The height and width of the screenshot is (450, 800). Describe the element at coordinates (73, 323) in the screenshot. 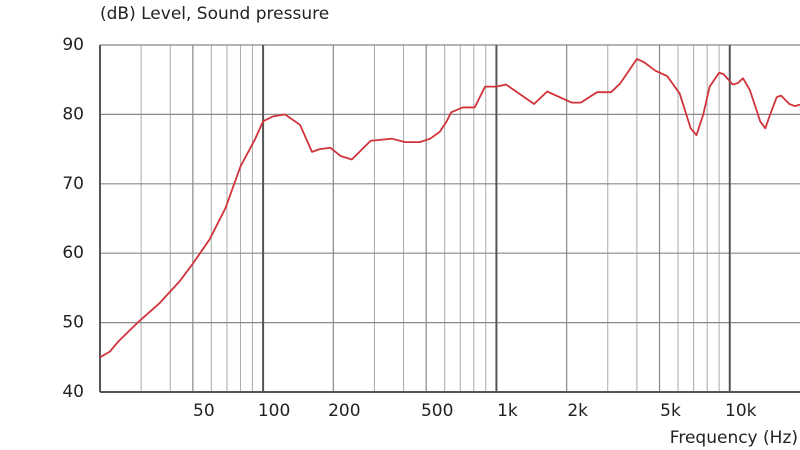

I see `y-tick-label: 50` at that location.